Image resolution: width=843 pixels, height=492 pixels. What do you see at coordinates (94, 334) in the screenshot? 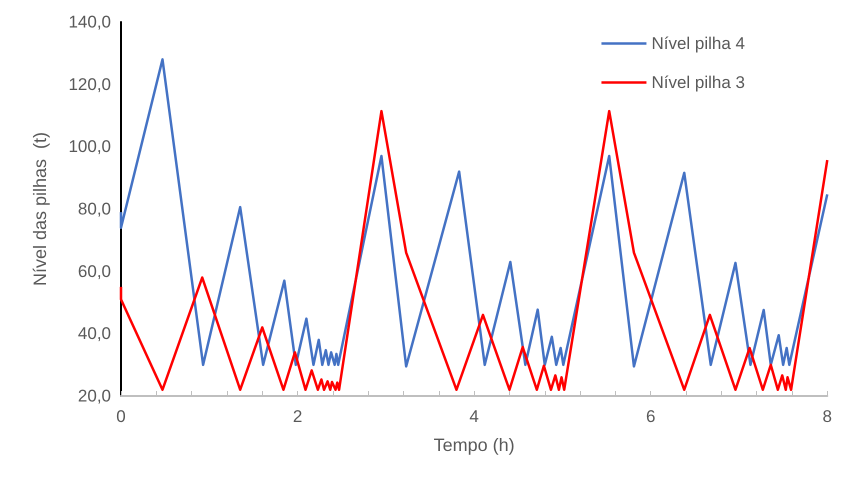
I see `y-tick-label: 40,0` at bounding box center [94, 334].